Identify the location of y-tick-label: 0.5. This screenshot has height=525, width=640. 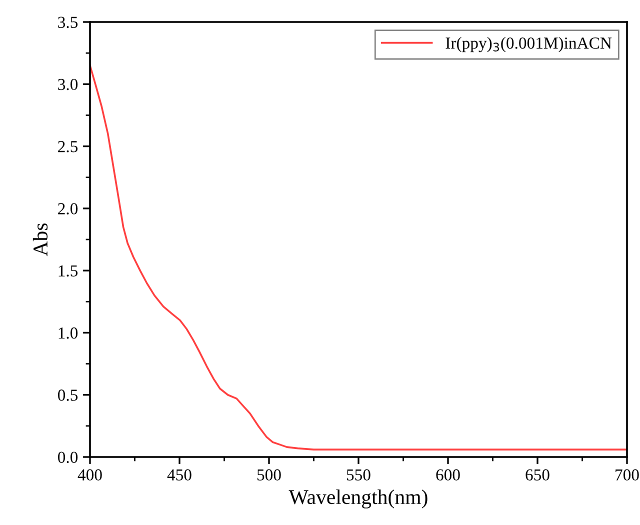
(68, 395).